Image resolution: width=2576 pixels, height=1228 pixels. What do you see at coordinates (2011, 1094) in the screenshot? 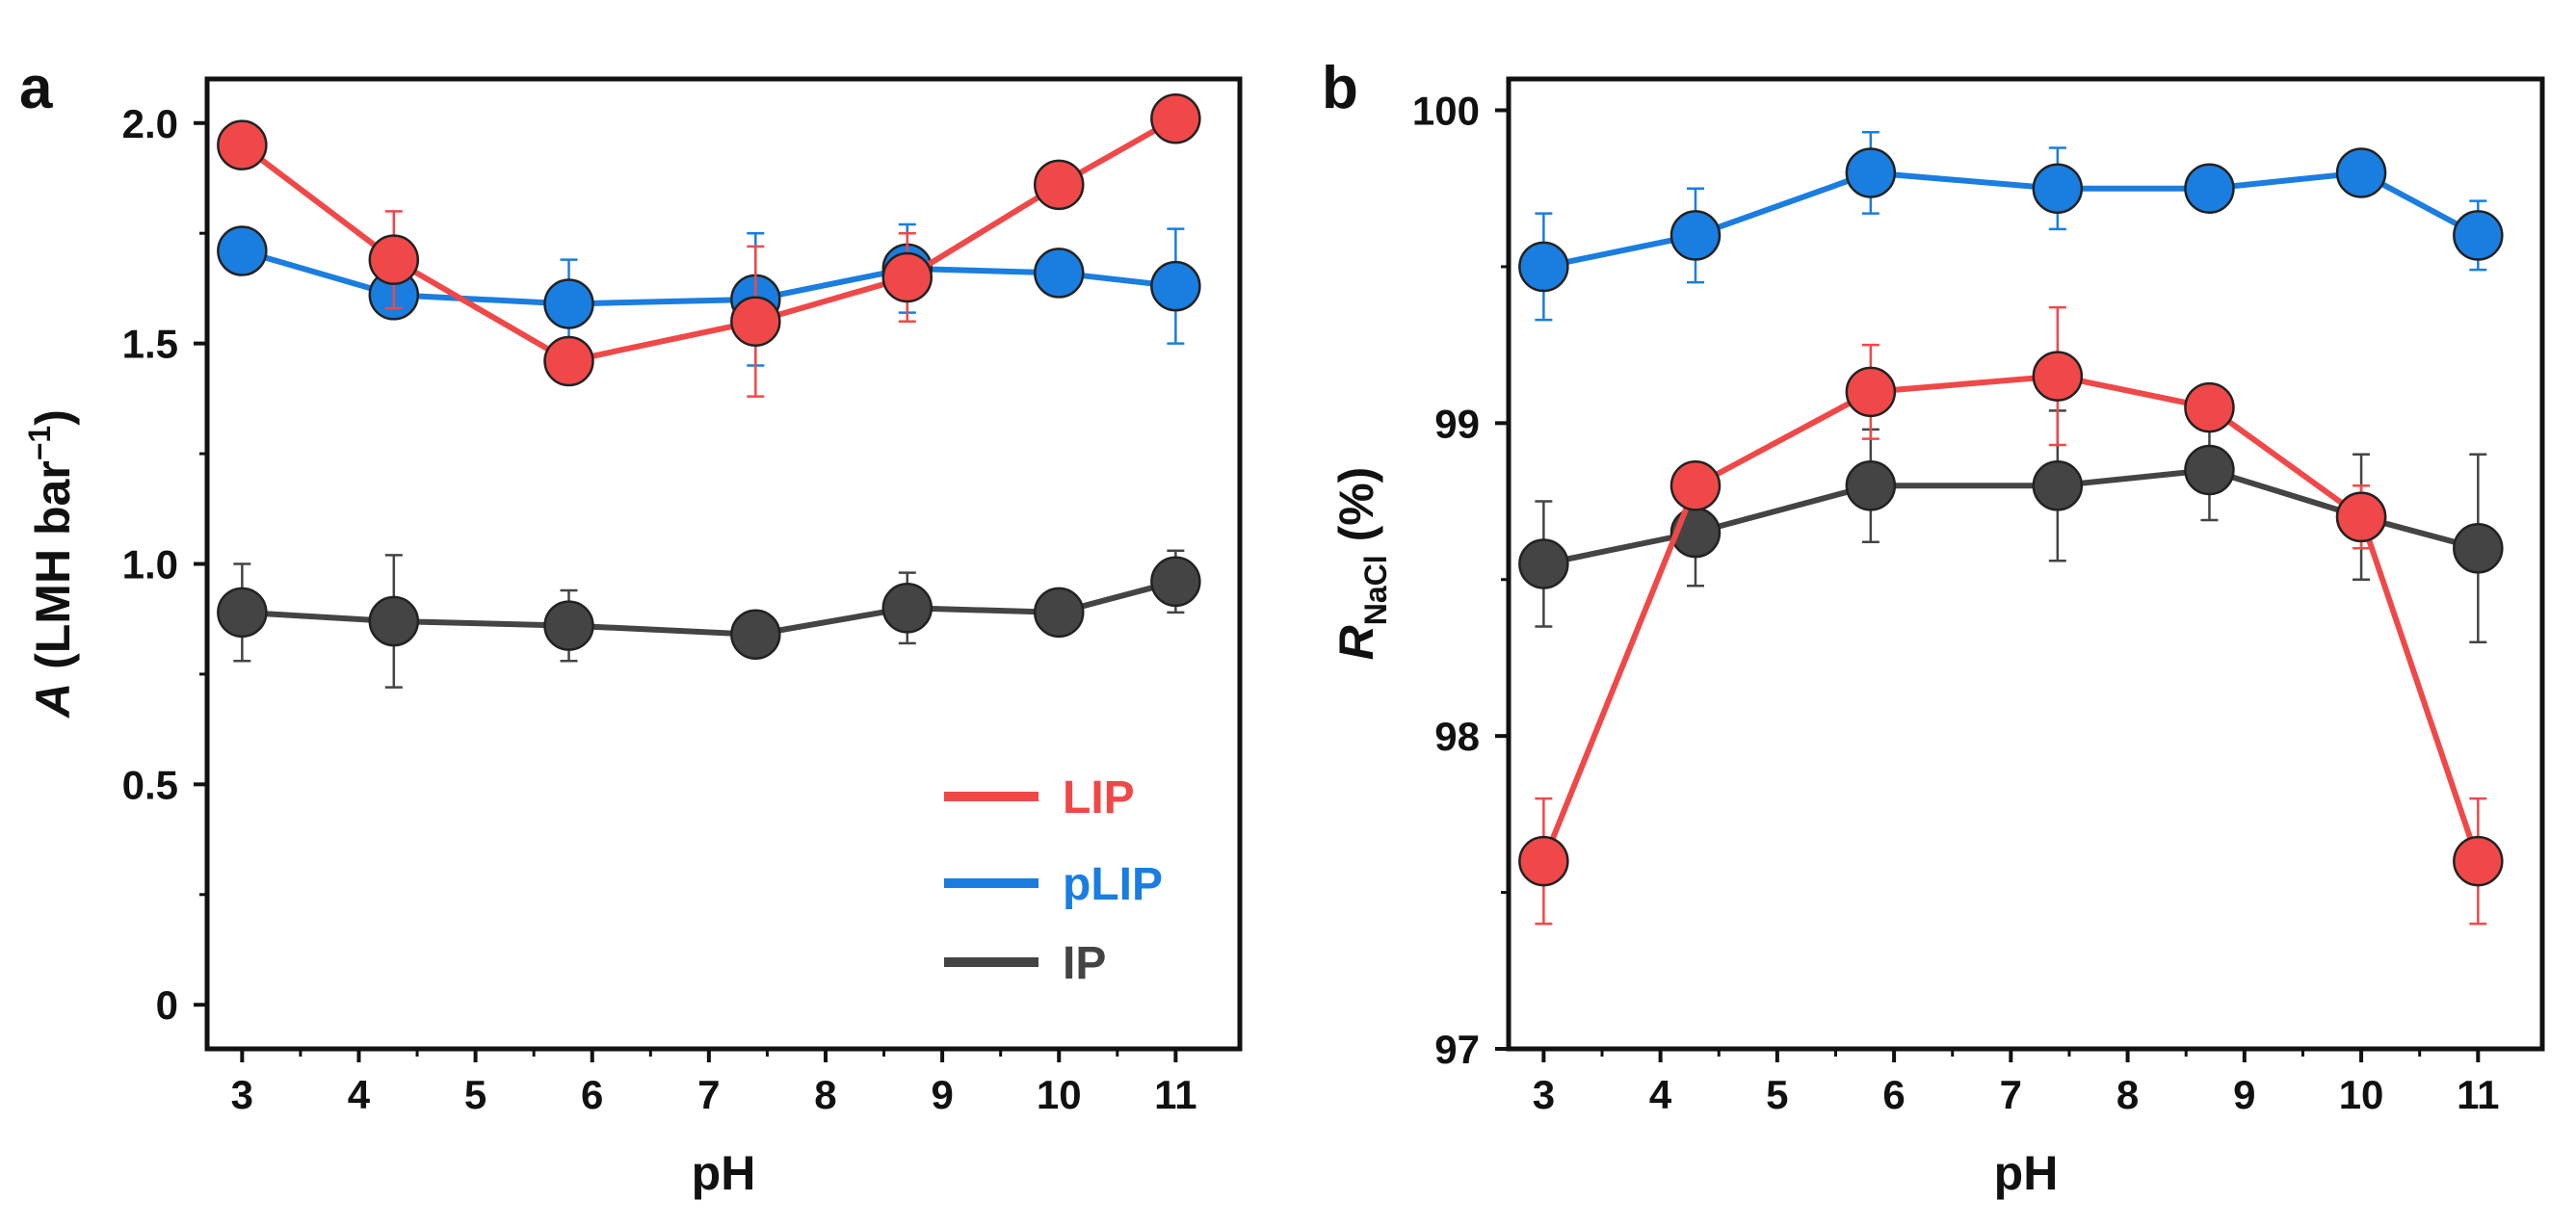
I see `panel-b-x-tick-label: 7` at bounding box center [2011, 1094].